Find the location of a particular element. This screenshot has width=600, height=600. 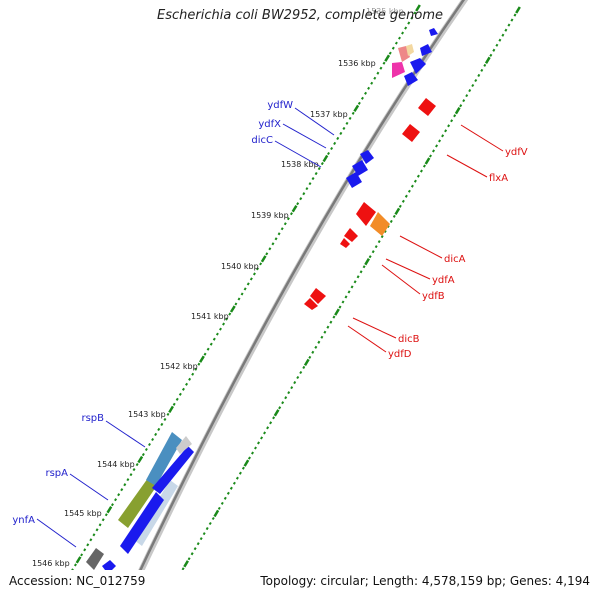

gene-label-dicB: dicB is located at coordinates (409, 339).